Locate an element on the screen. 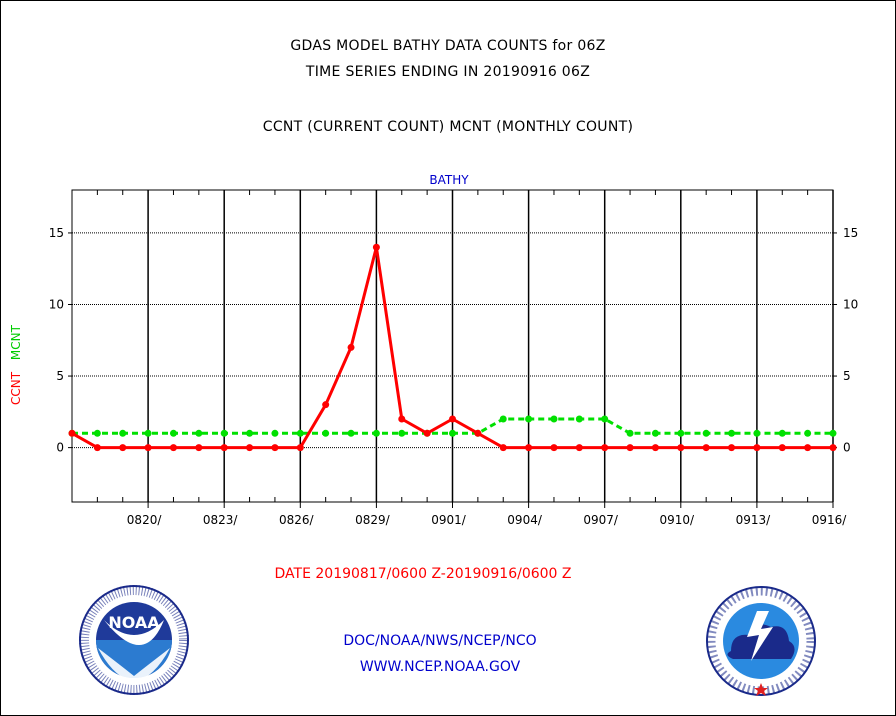 This screenshot has height=716, width=896. x-axis-label: DATE 20190817/0600 Z-20190916/0600 Z is located at coordinates (423, 574).